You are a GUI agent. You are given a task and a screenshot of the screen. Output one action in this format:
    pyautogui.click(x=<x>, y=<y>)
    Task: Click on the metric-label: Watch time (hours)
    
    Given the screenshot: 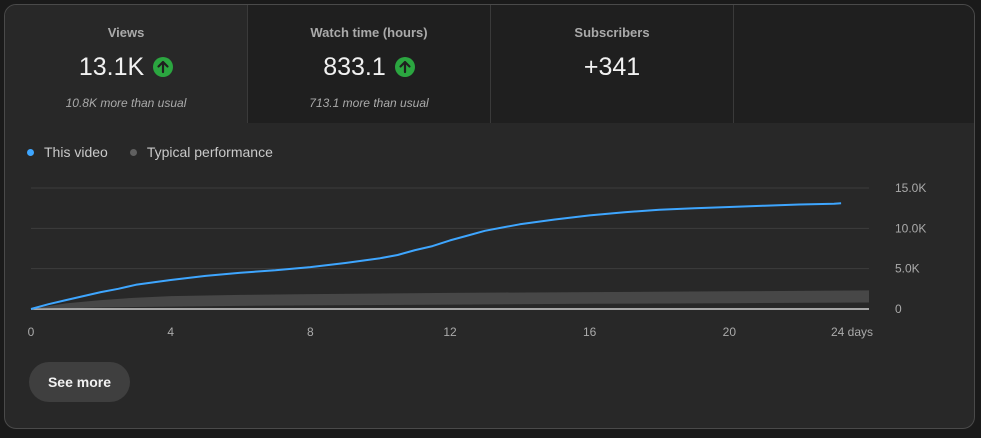 What is the action you would take?
    pyautogui.click(x=369, y=32)
    